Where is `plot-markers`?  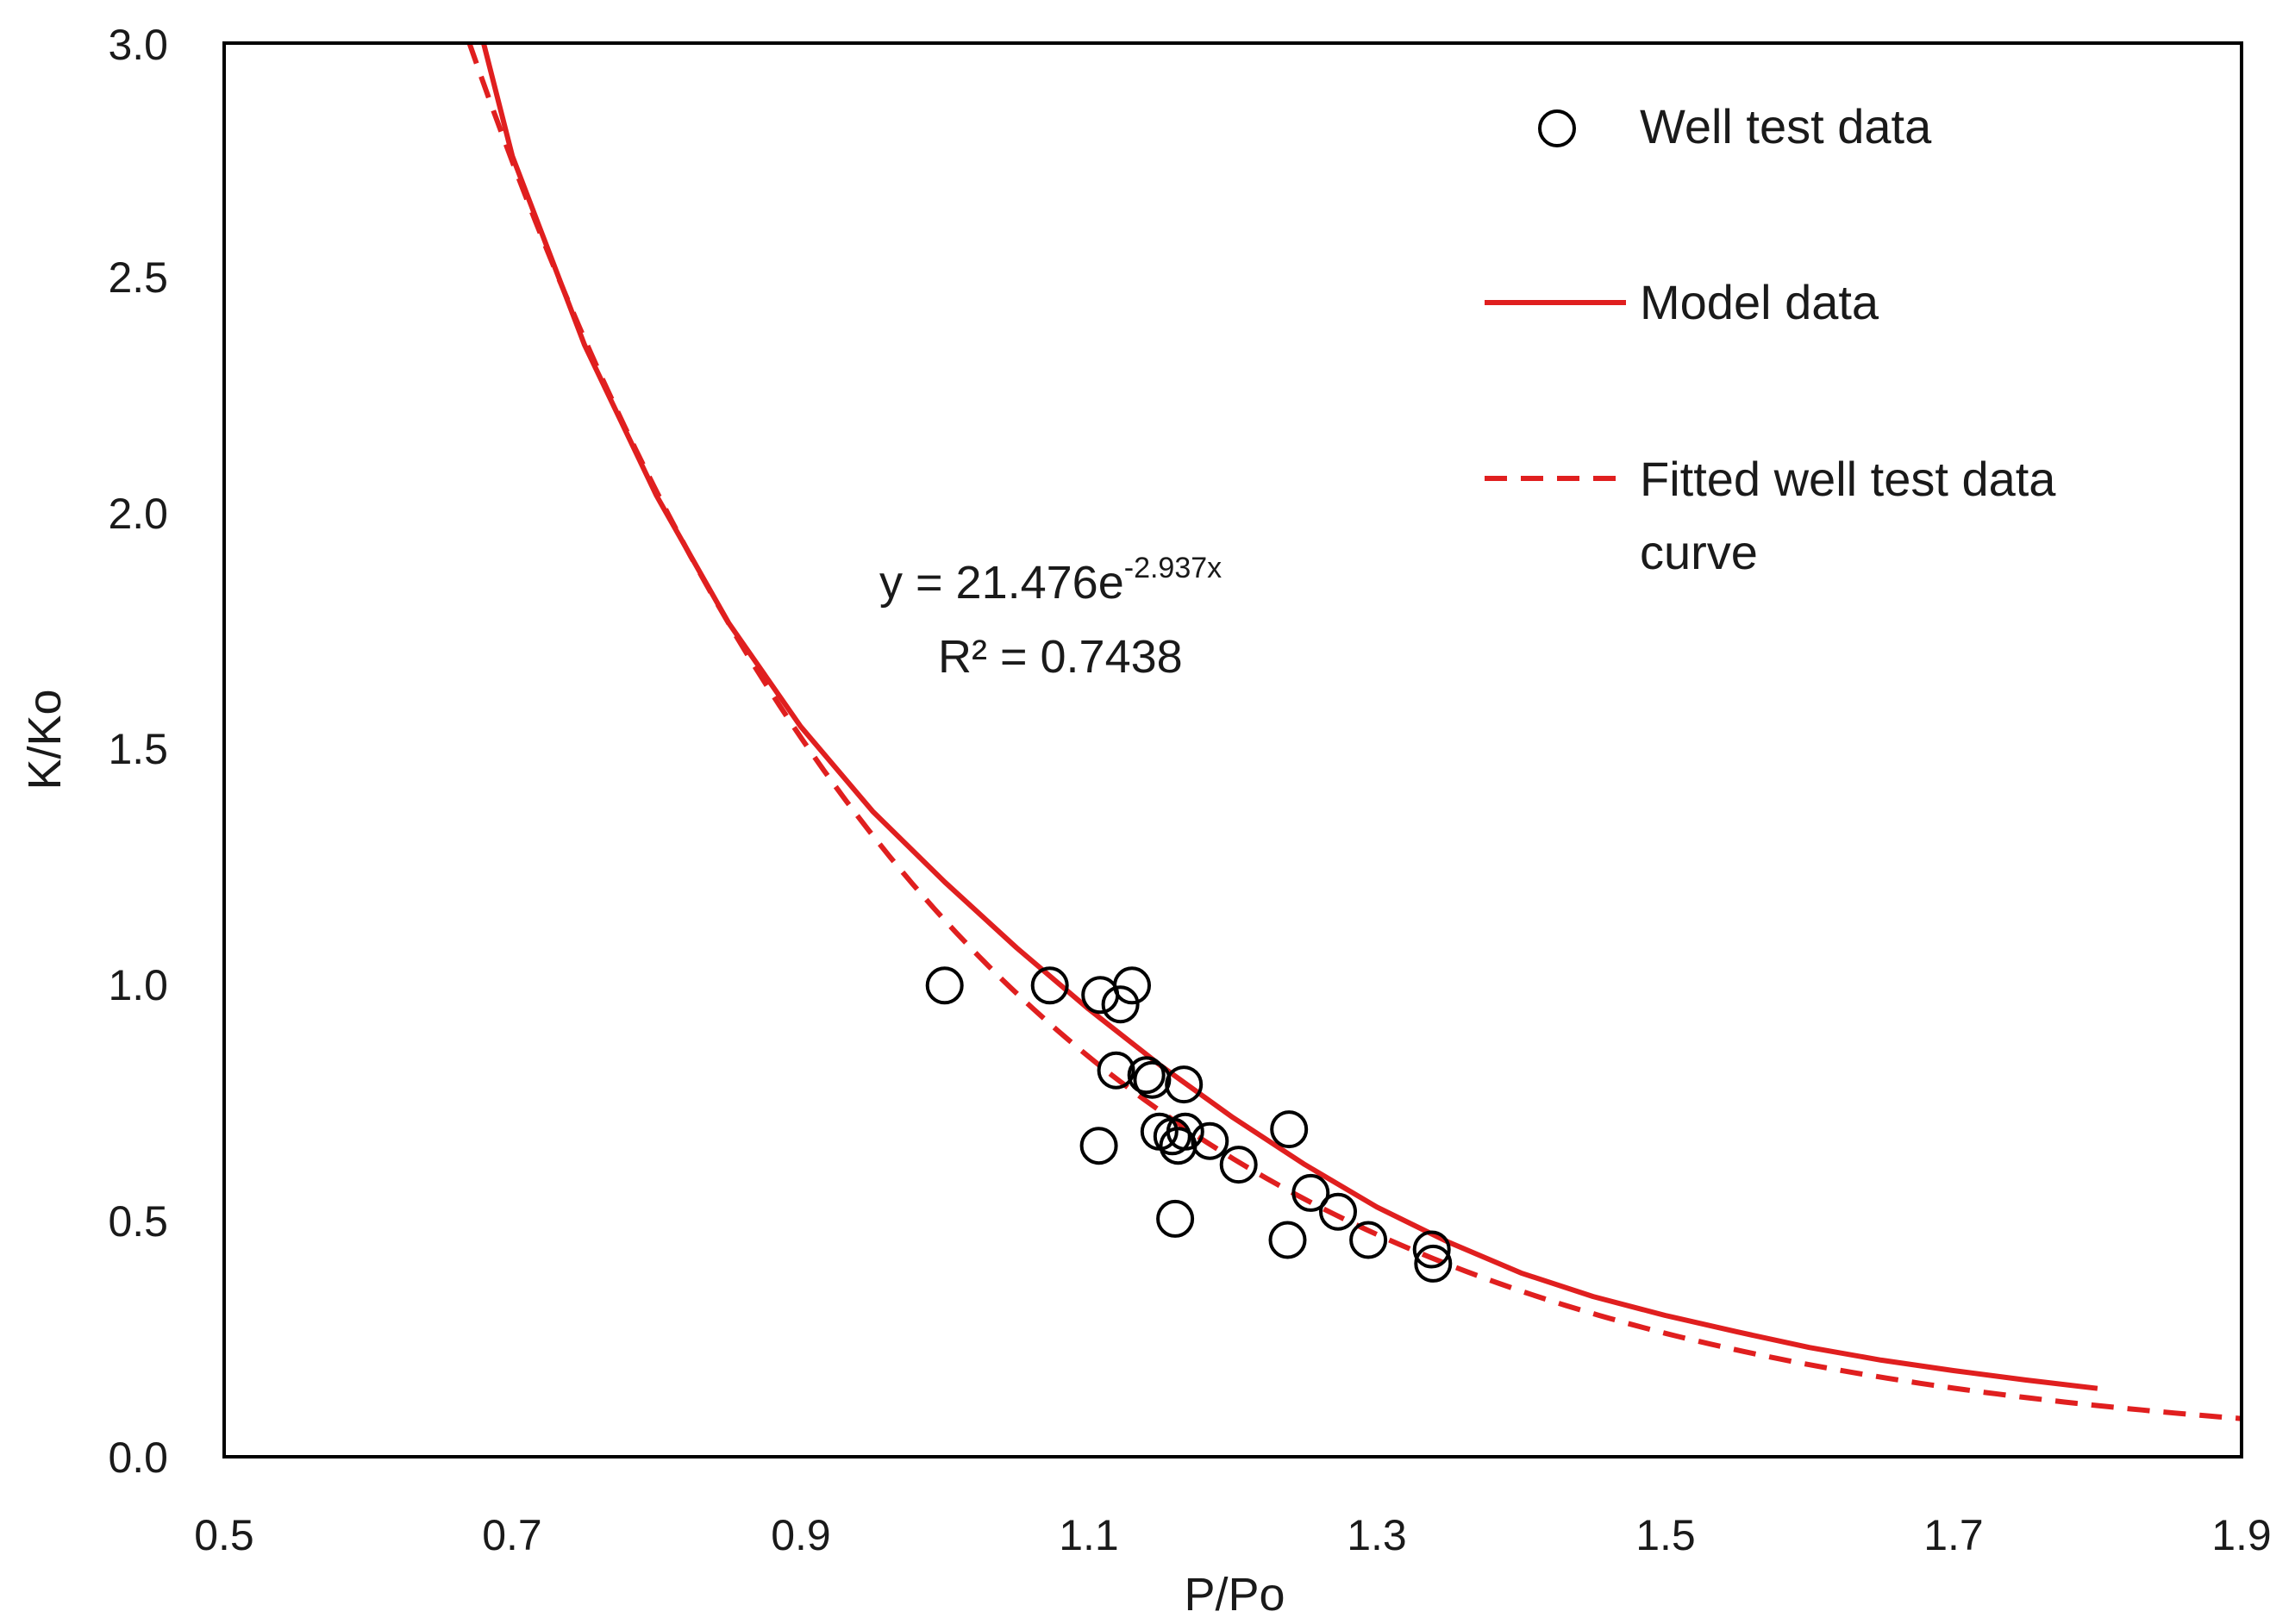
plot-markers is located at coordinates (1189, 1124).